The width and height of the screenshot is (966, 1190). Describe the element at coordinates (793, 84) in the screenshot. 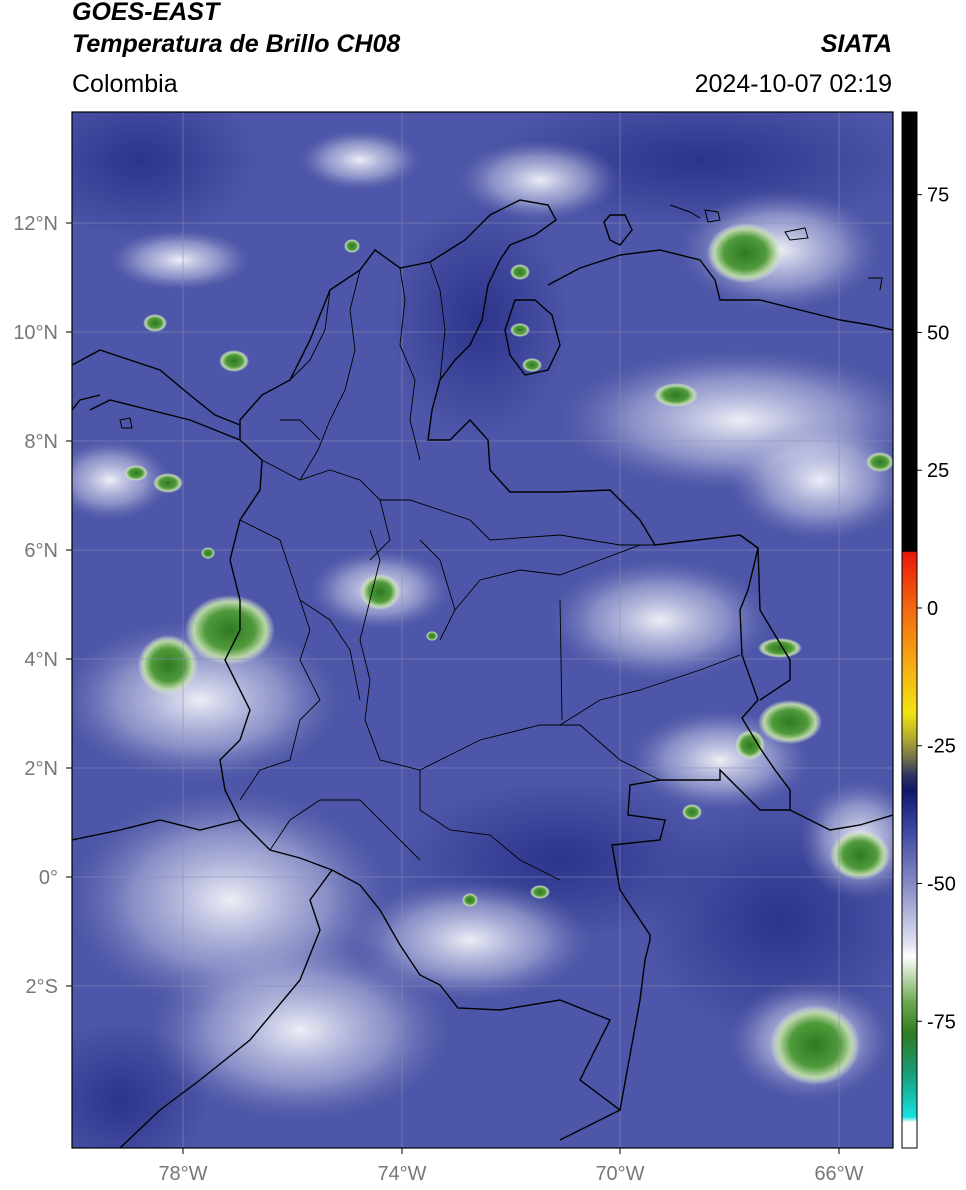

I see `timestamp-label: 2024-10-07 02:19` at that location.